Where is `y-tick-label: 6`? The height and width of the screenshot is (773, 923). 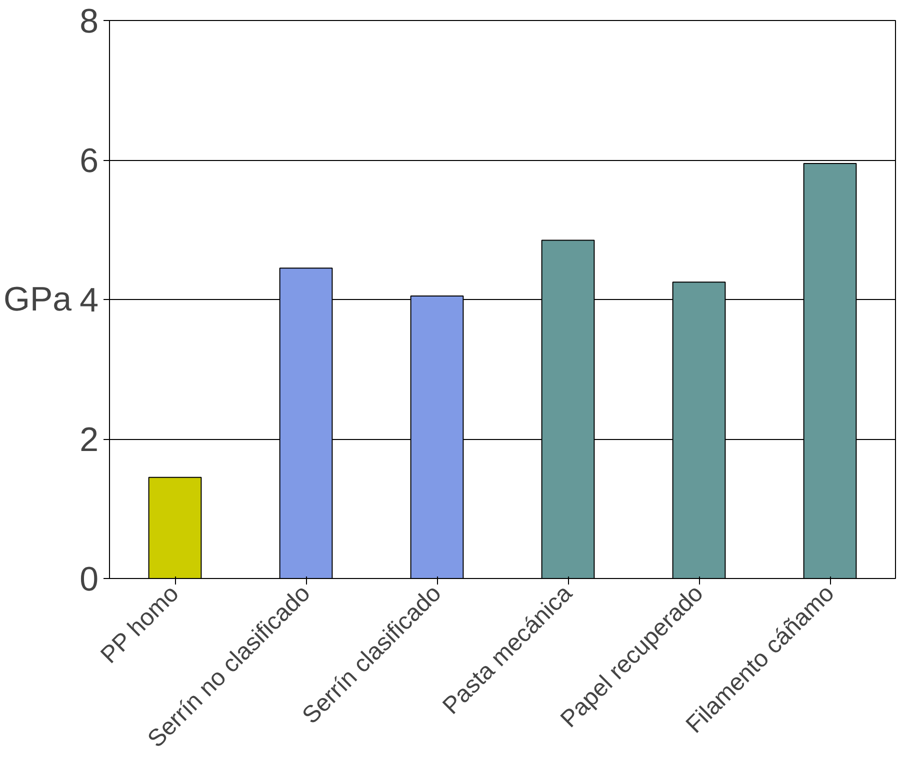
y-tick-label: 6 is located at coordinates (89, 161).